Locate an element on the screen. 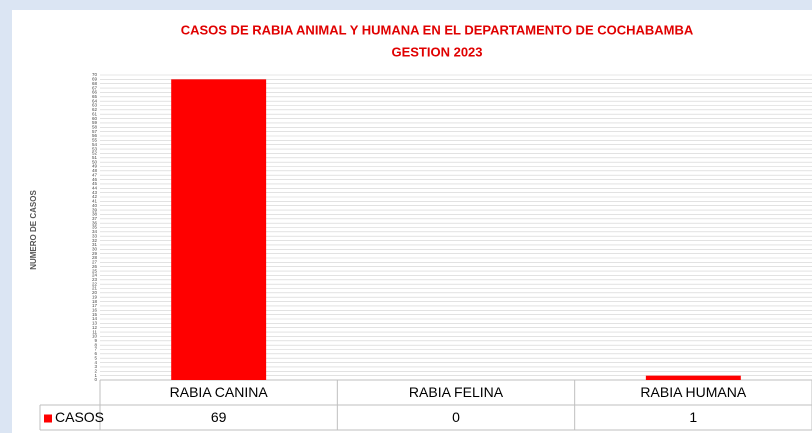 This screenshot has height=433, width=812. y-tick-label: 70 is located at coordinates (95, 74).